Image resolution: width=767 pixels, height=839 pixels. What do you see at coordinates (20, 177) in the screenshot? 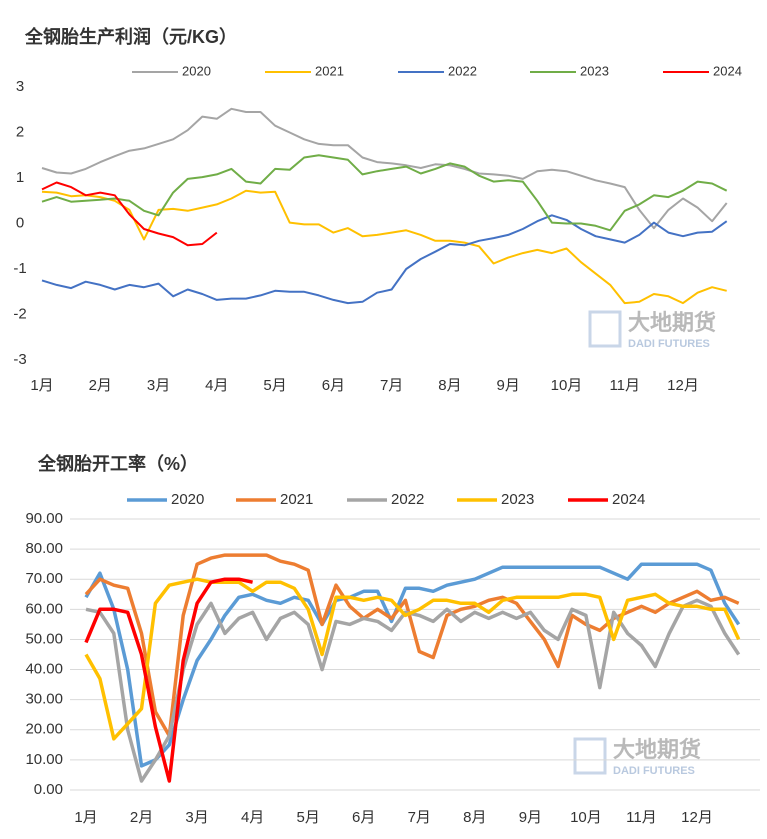
I see `y-tick-label: 1` at bounding box center [20, 177].